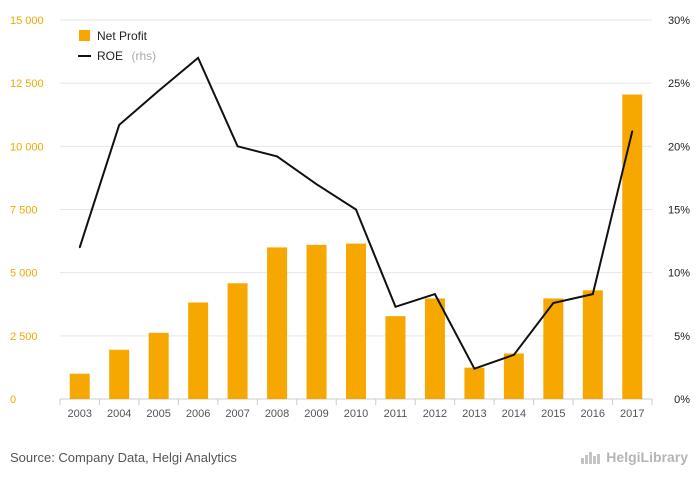 Image resolution: width=700 pixels, height=483 pixels. I want to click on bar-net-profit-2006, so click(198, 350).